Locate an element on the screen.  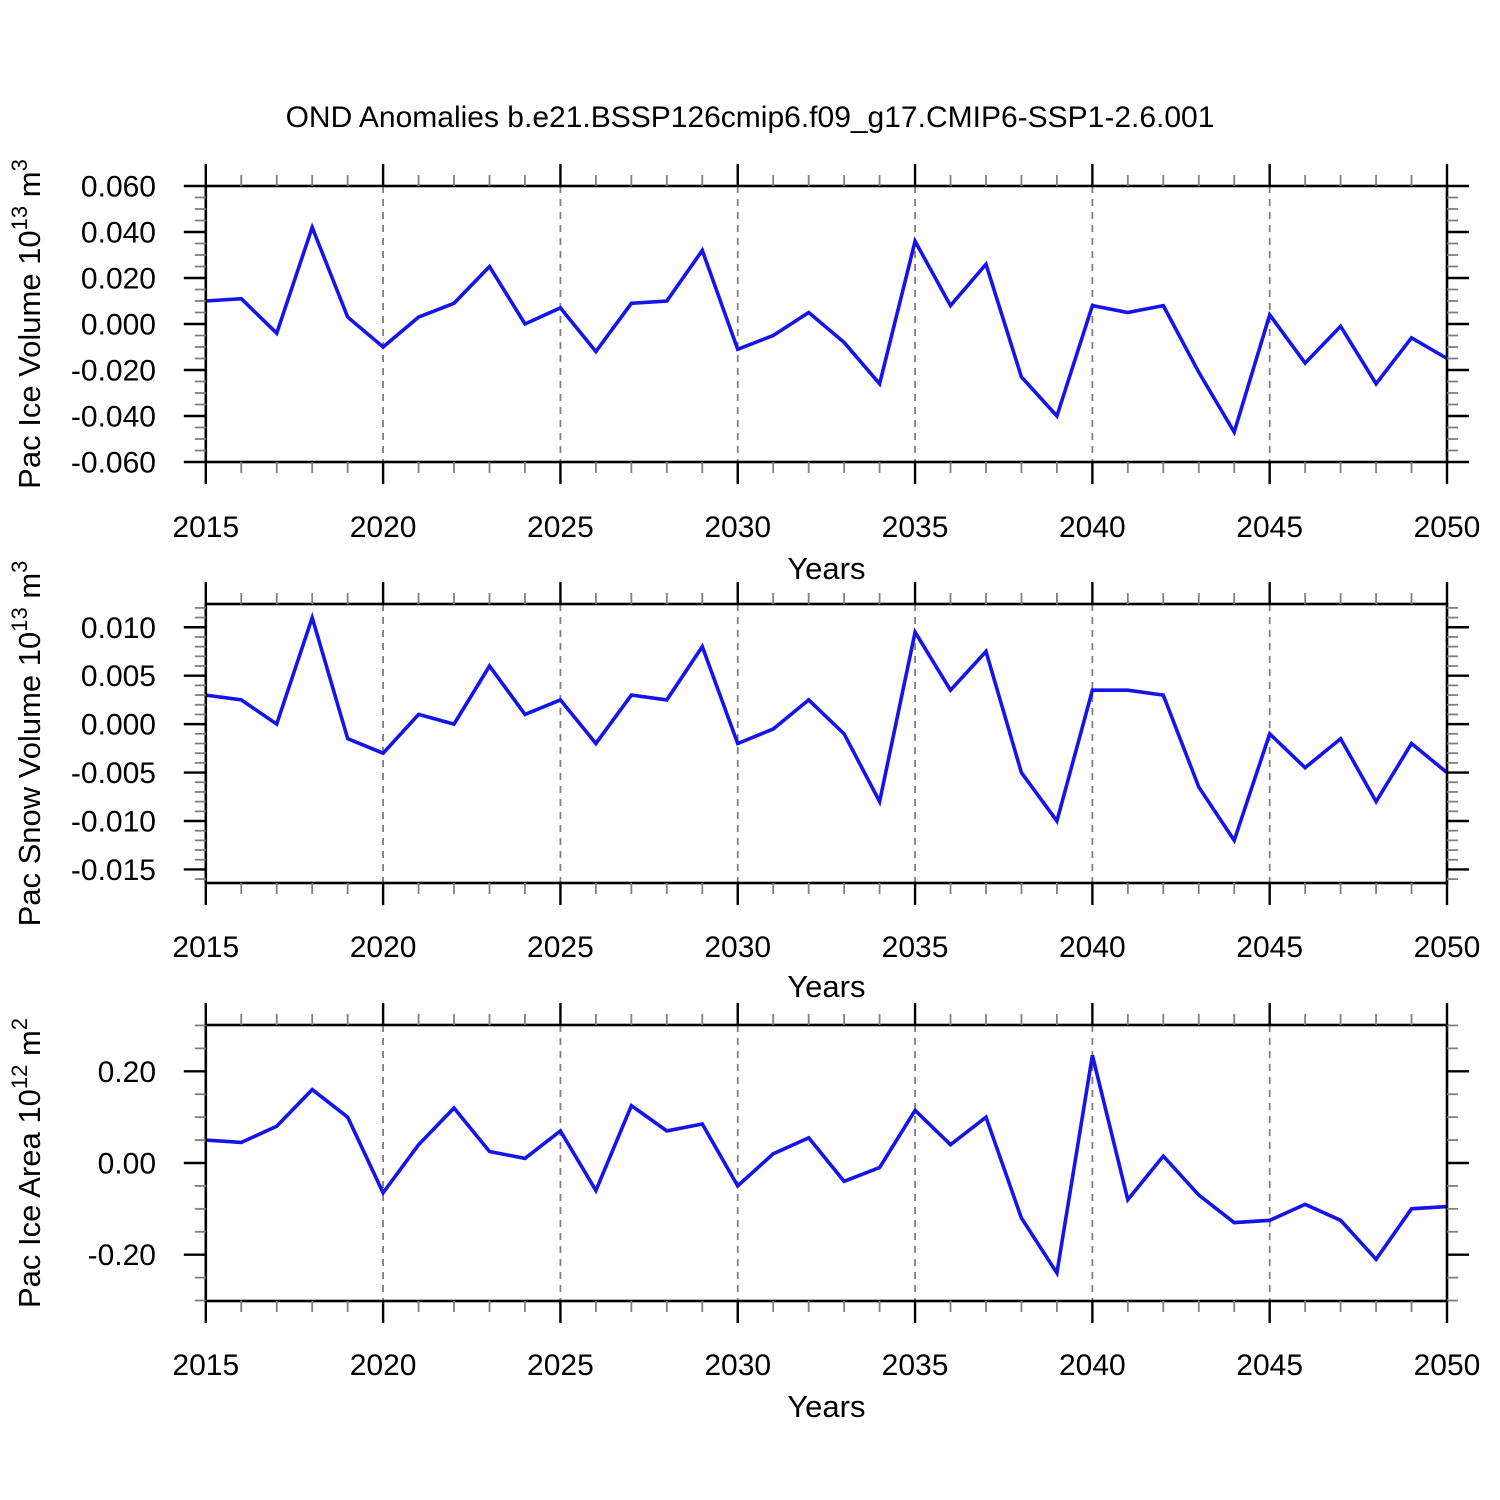
data-line-pac-snow-volume is located at coordinates (827, 728).